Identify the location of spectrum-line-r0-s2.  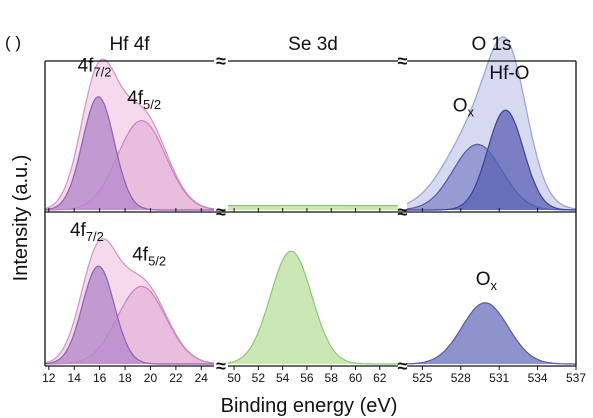
(129, 153).